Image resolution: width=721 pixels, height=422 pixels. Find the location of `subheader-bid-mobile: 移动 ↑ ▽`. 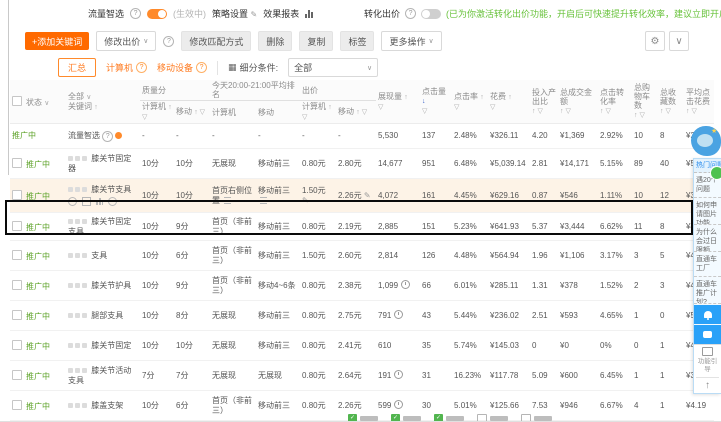

subheader-bid-mobile: 移动 ↑ ▽ is located at coordinates (356, 112).